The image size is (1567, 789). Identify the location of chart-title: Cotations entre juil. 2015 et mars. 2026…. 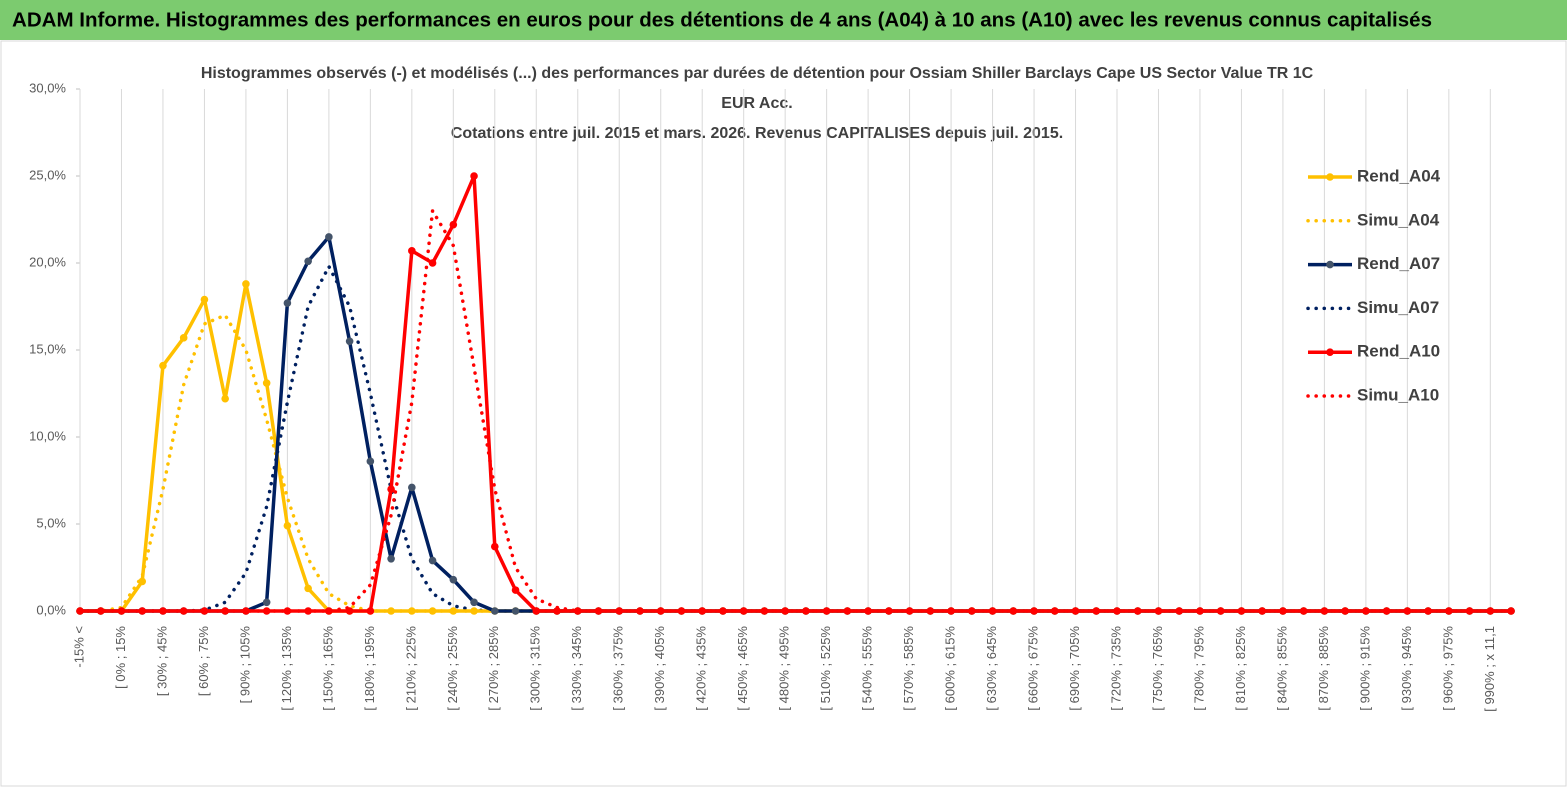
(757, 133).